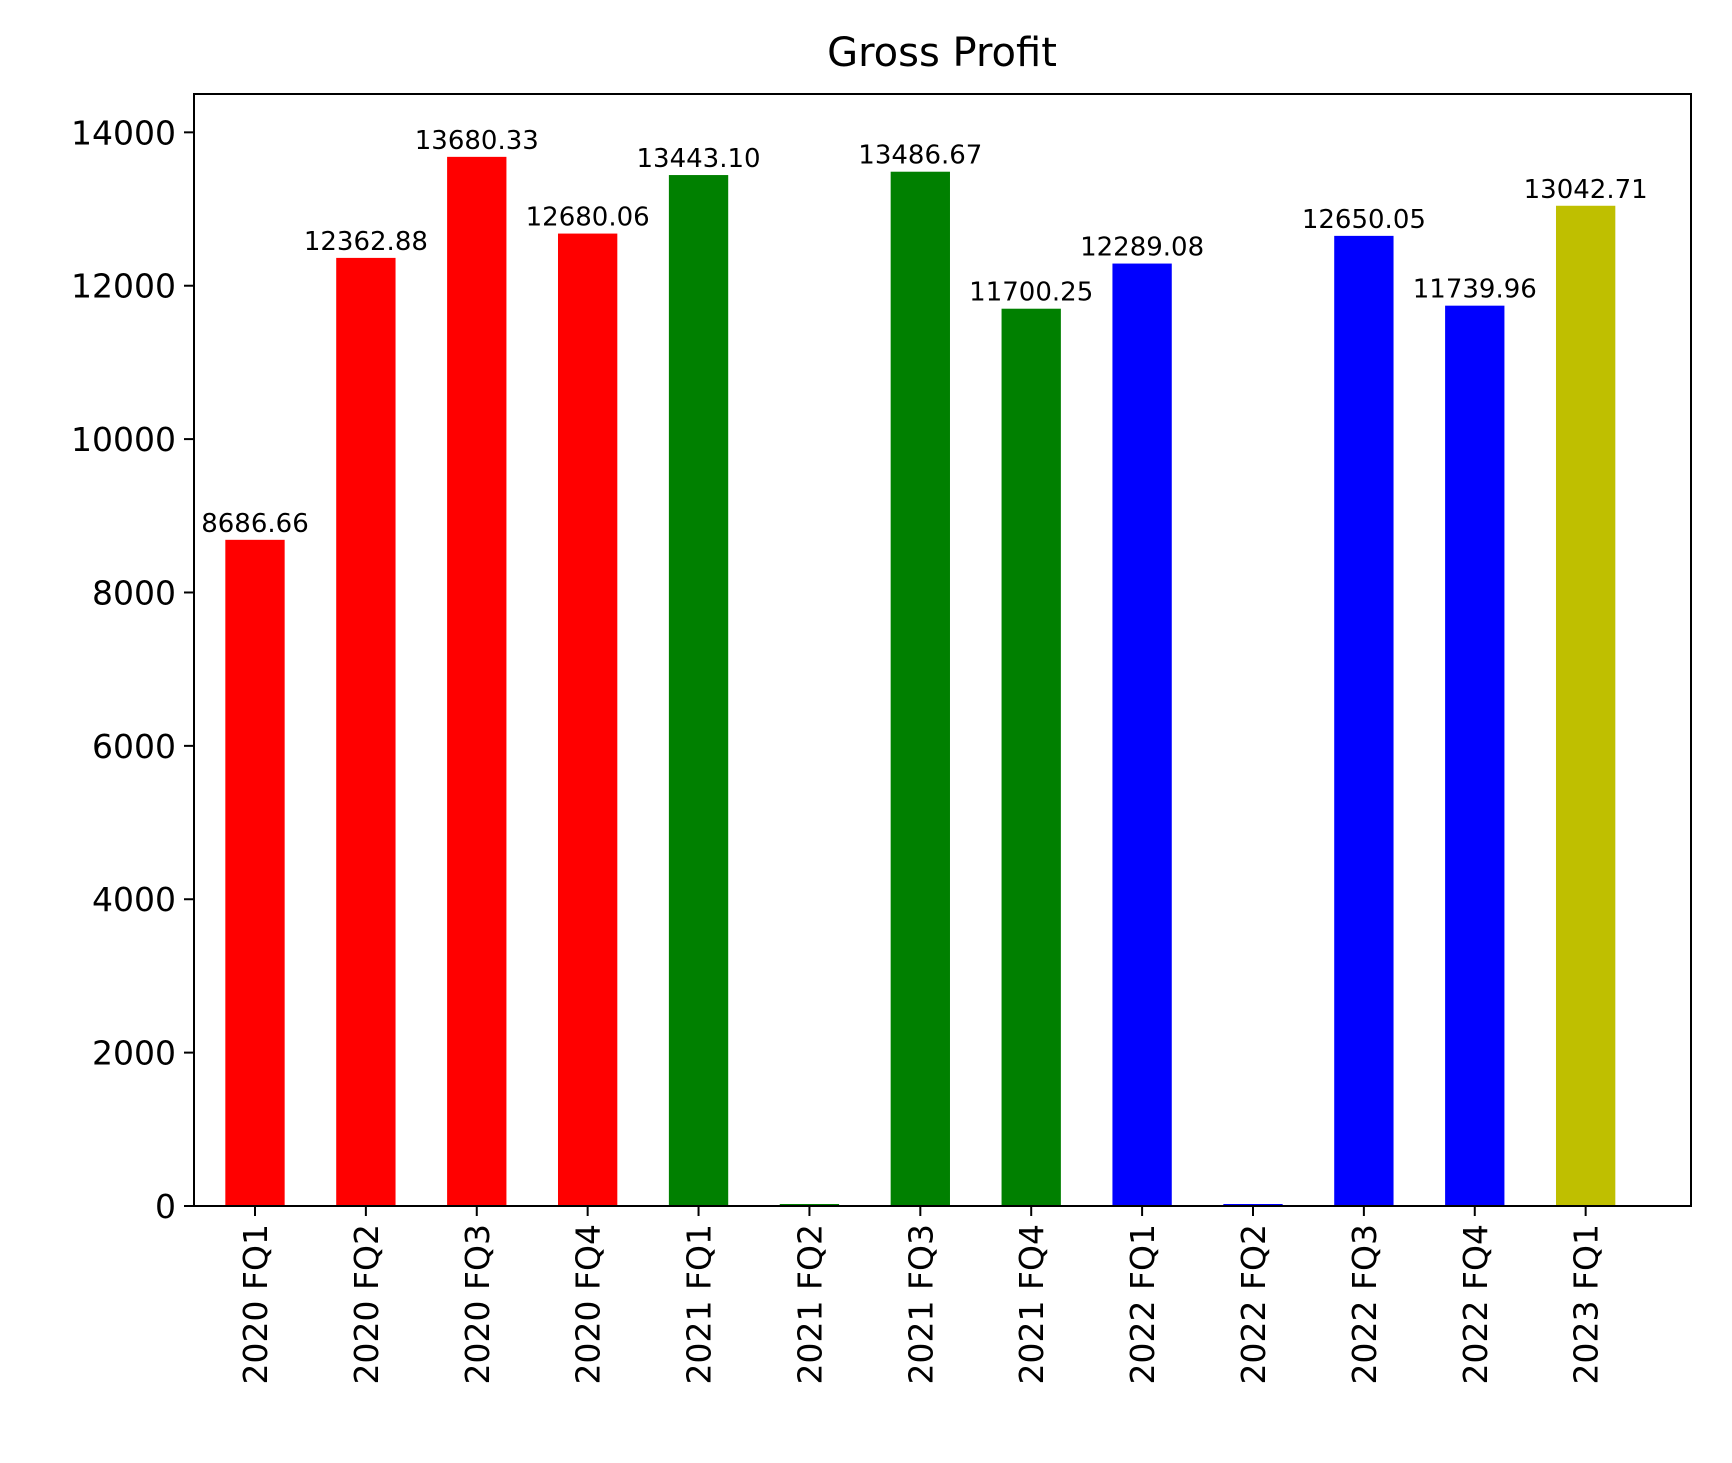 This screenshot has width=1732, height=1463. Describe the element at coordinates (255, 1304) in the screenshot. I see `x-tick-label: 2020 FQ1` at that location.